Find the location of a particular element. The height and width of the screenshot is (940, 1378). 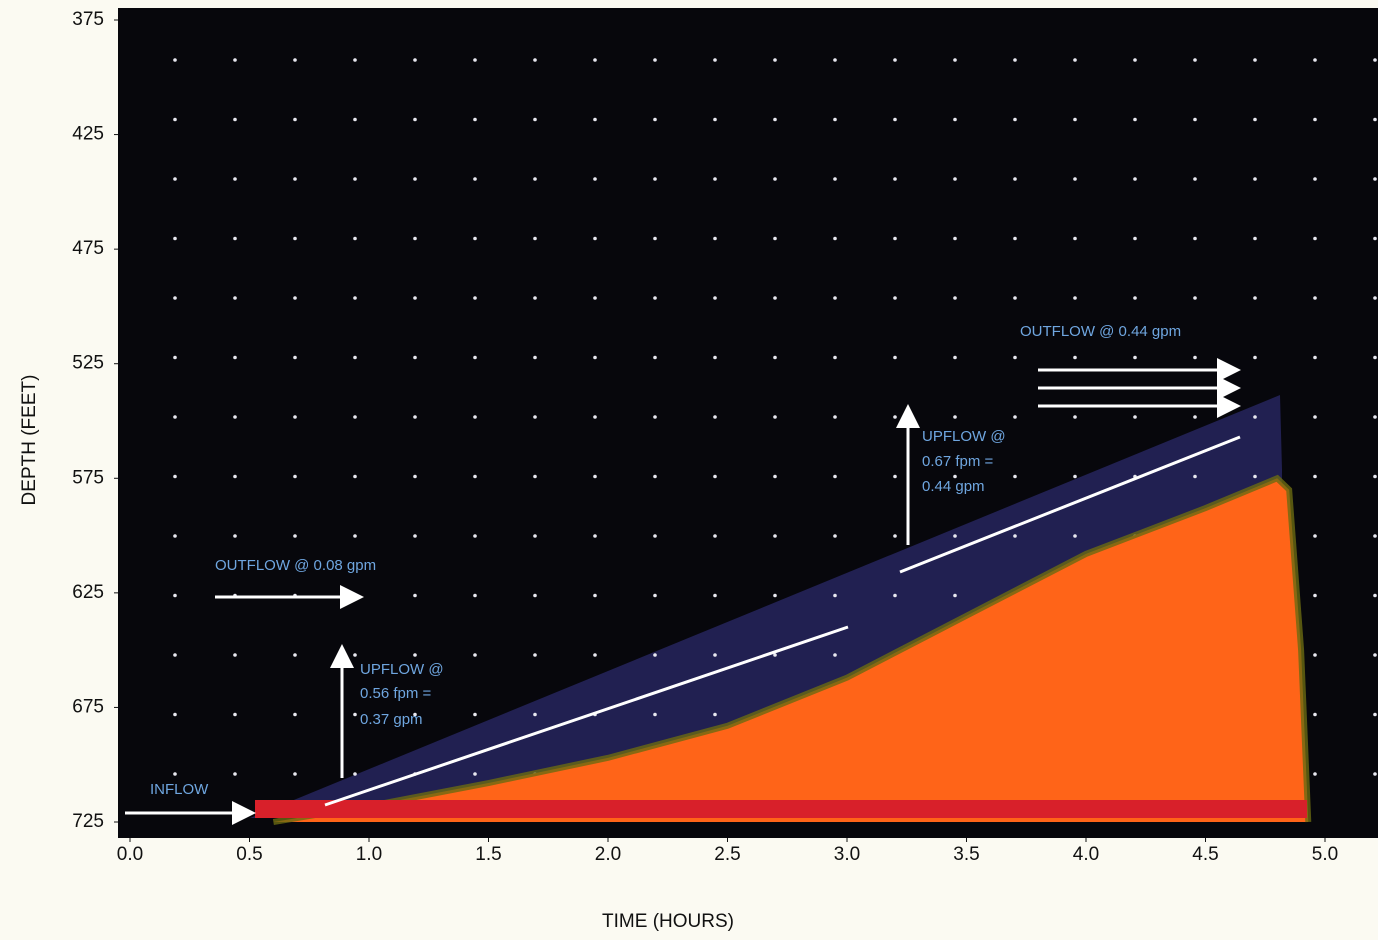

y-tick-label: 525 is located at coordinates (88, 363).